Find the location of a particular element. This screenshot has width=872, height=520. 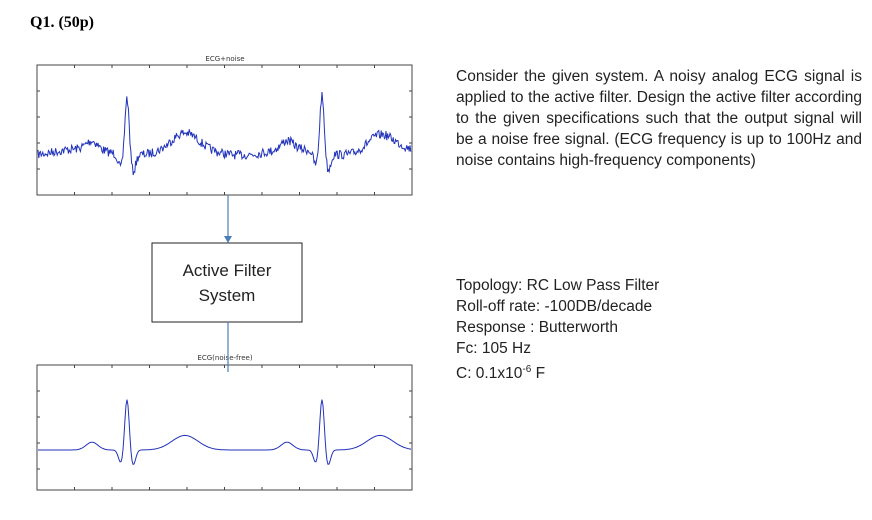

spec-exponent: -6 is located at coordinates (527, 369).